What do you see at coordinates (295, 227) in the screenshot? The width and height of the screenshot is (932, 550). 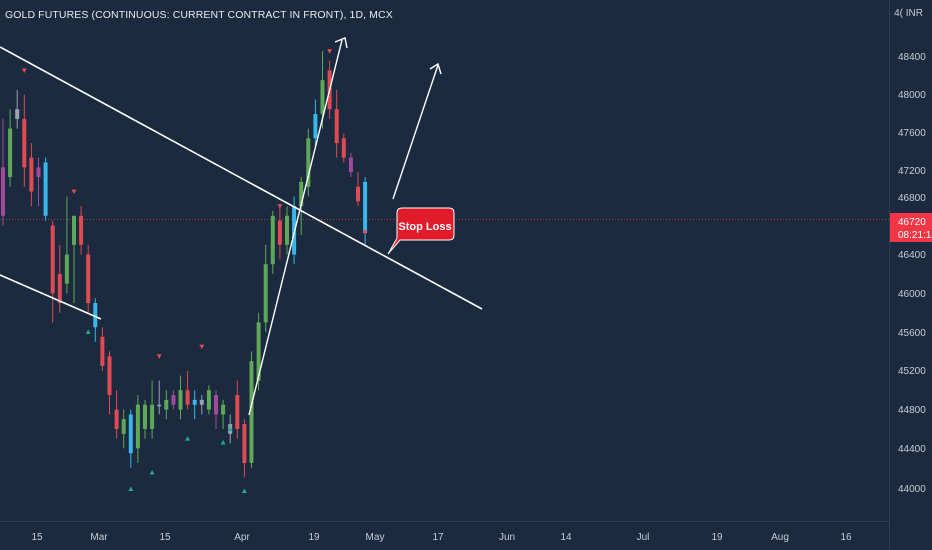 I see `trendline-rally` at bounding box center [295, 227].